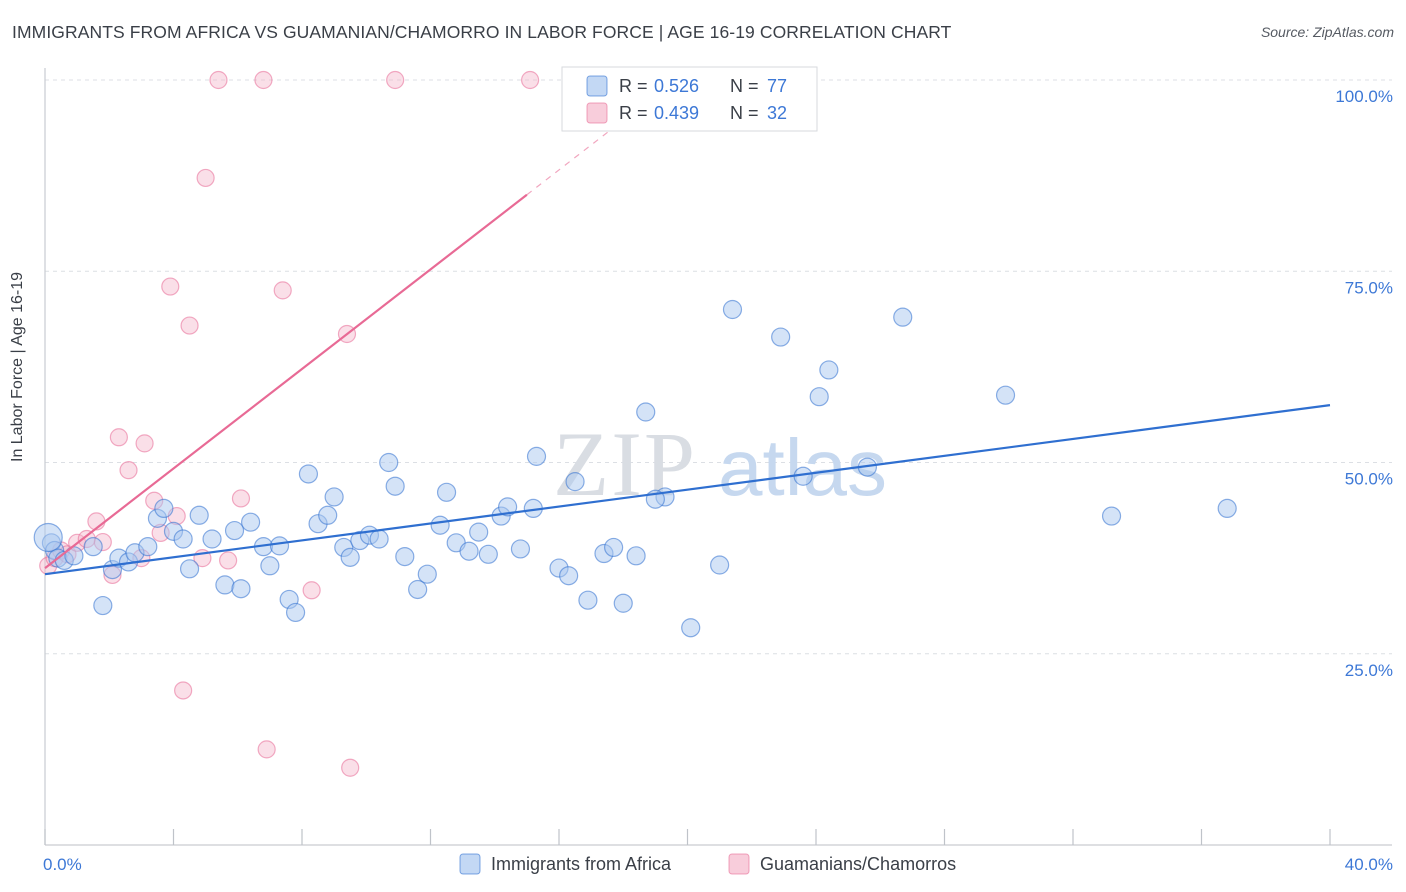 This screenshot has width=1406, height=892. Describe the element at coordinates (62, 864) in the screenshot. I see `x-tick-label: 0.0%` at that location.